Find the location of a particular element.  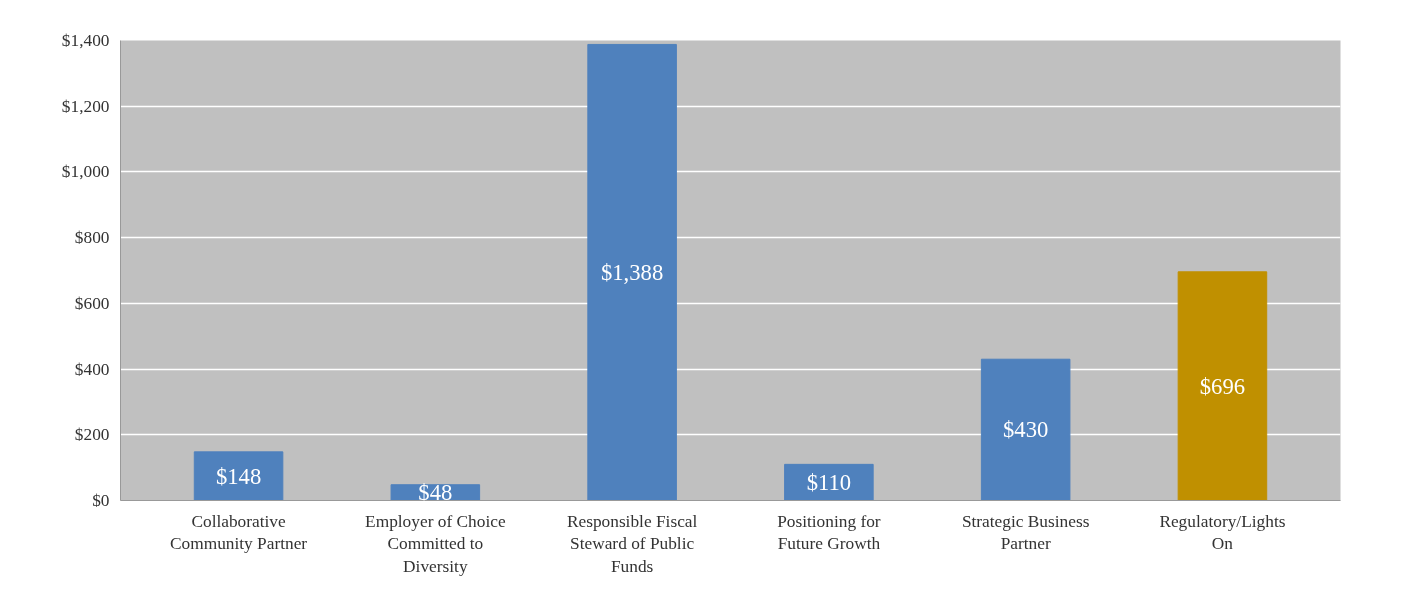

data-label: $696 is located at coordinates (1222, 386).